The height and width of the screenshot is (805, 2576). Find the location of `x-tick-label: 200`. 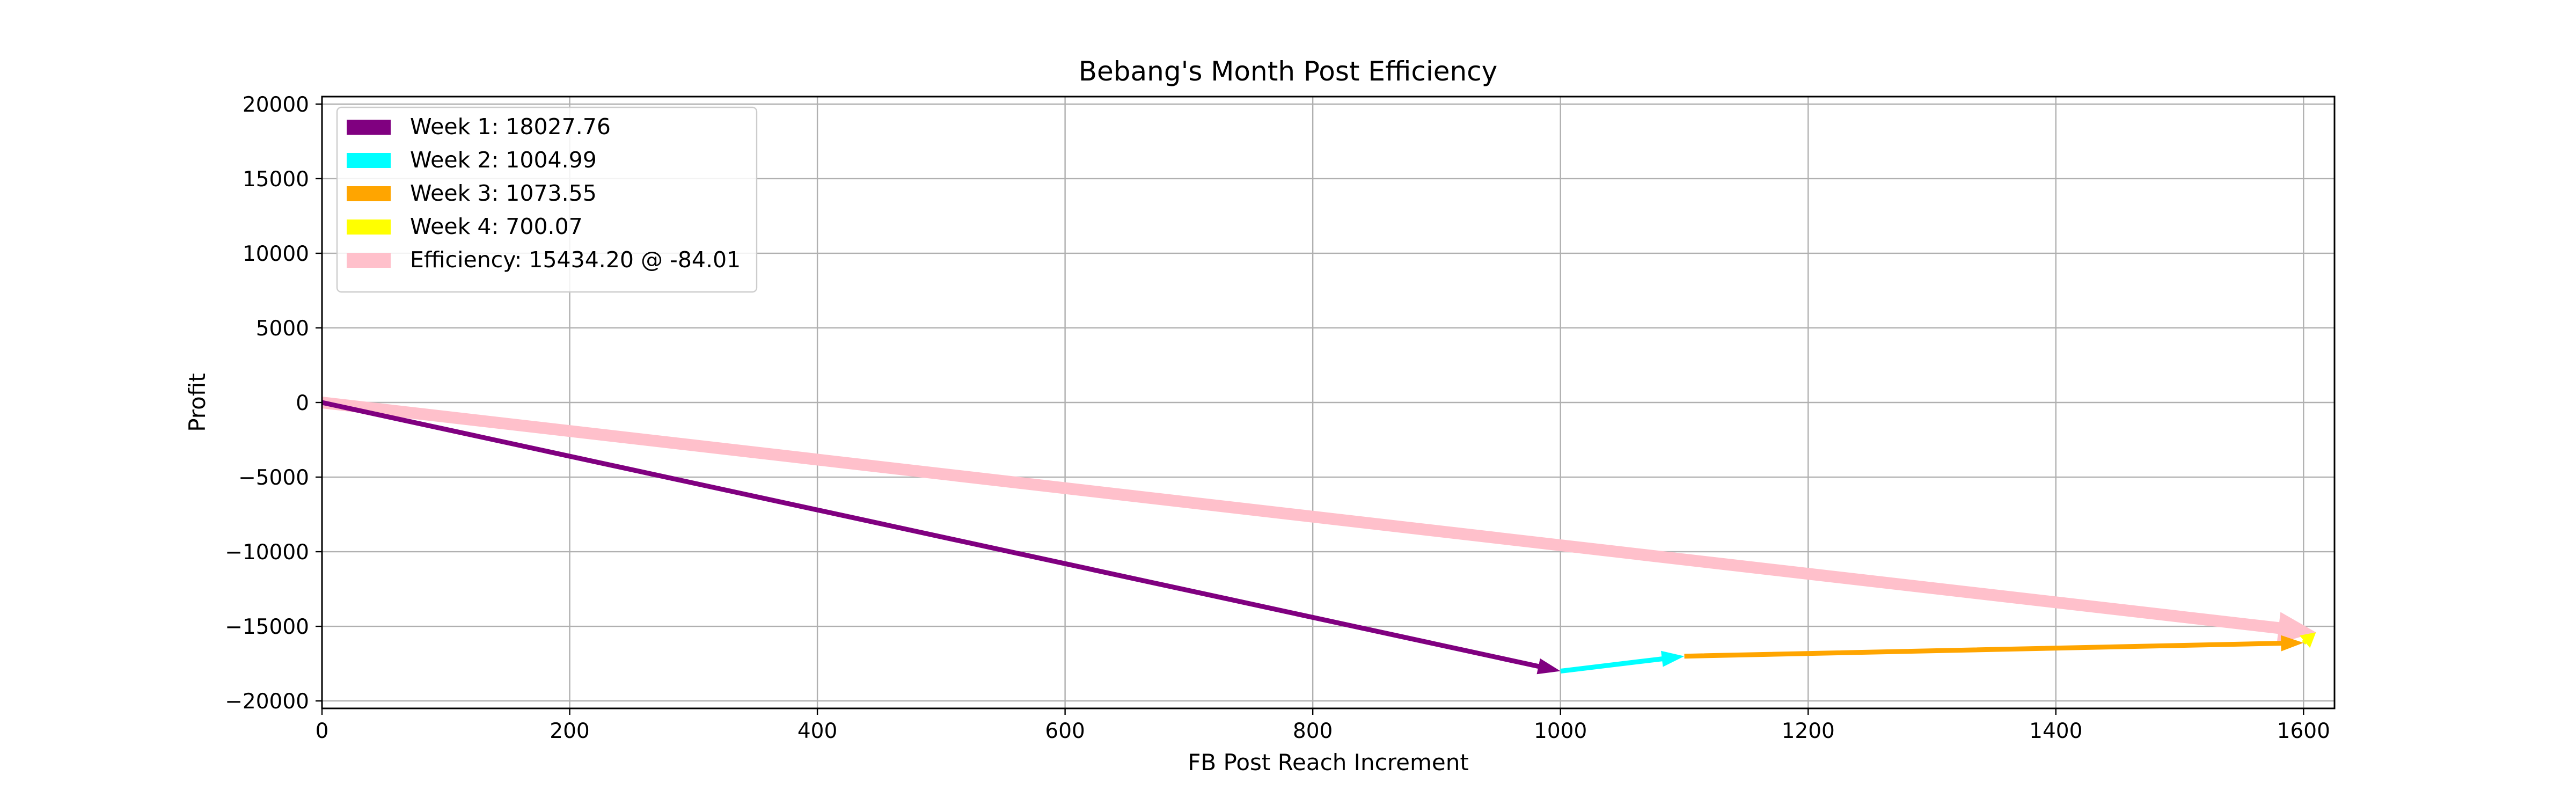

x-tick-label: 200 is located at coordinates (569, 731).